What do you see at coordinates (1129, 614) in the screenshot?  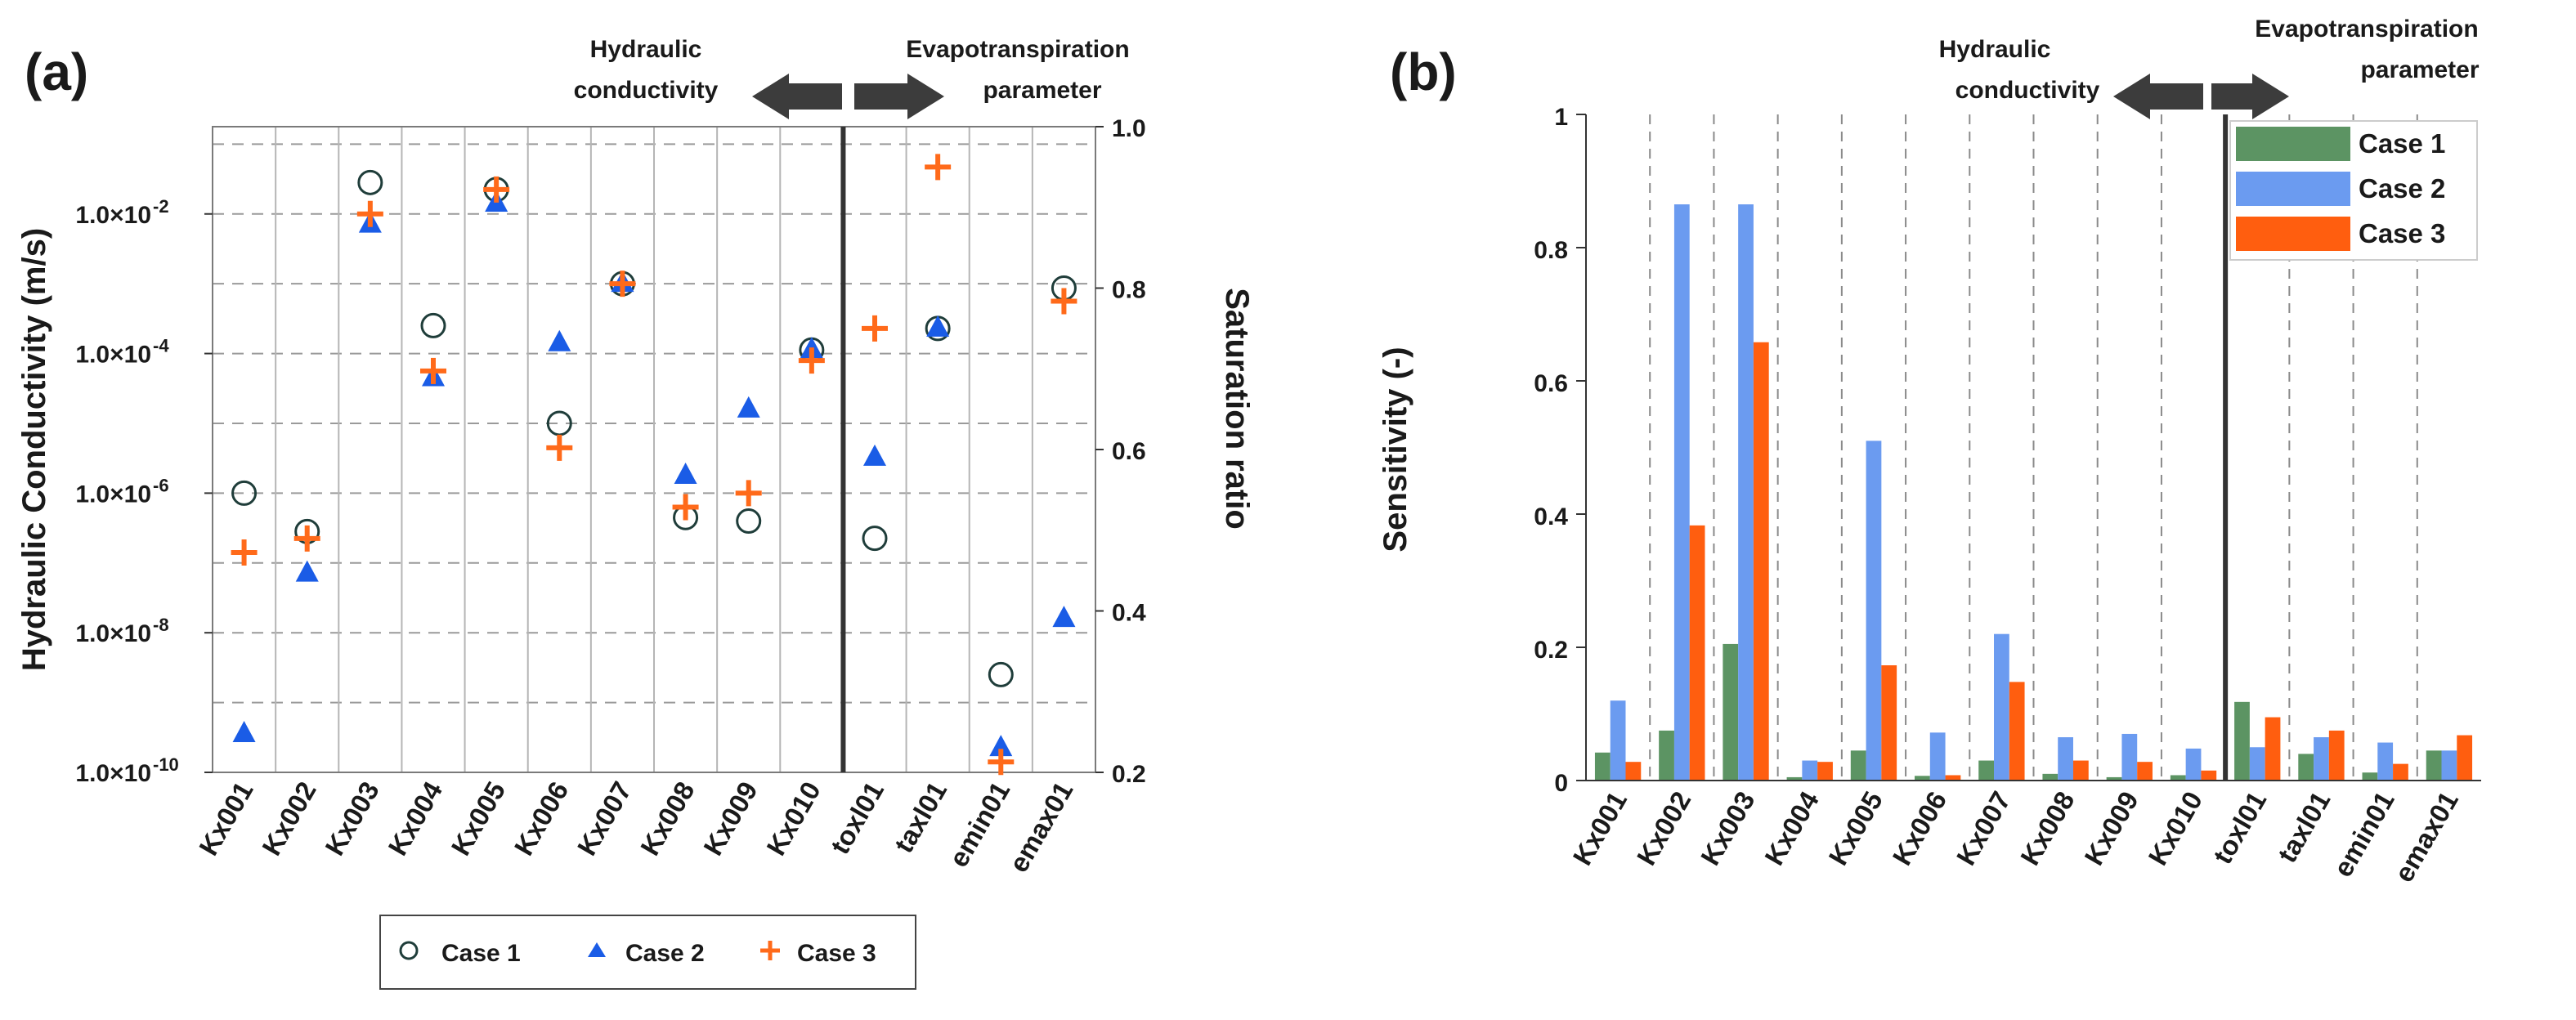 I see `panel-a-rtick-label: 0.4` at bounding box center [1129, 614].